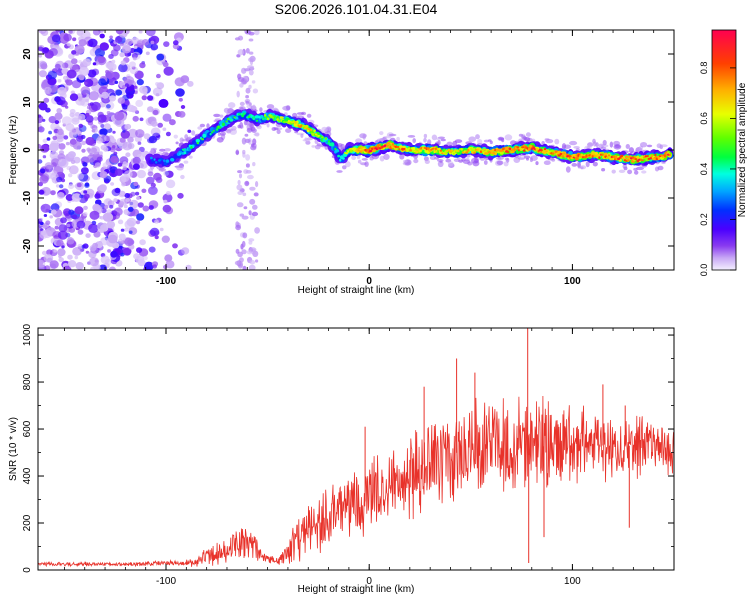  I want to click on y-tick-label: 20, so click(27, 54).